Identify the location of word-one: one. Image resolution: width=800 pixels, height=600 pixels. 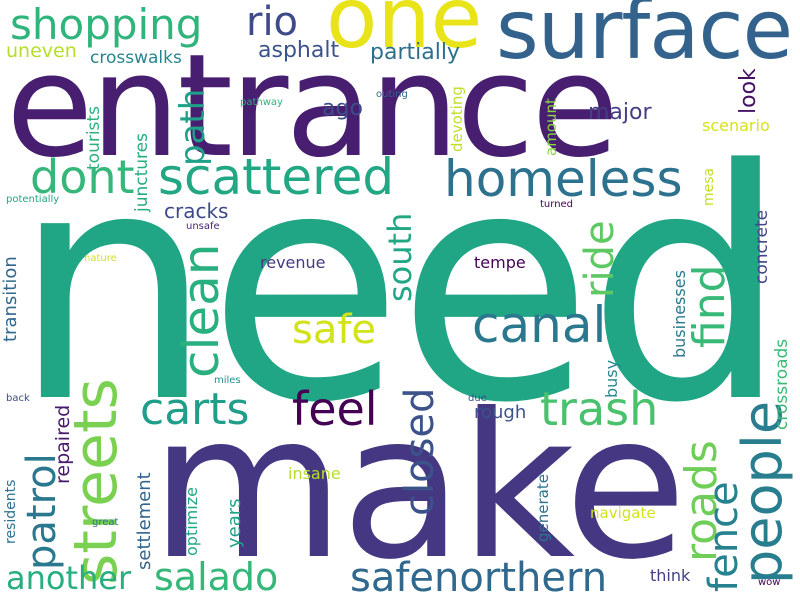
(404, 33).